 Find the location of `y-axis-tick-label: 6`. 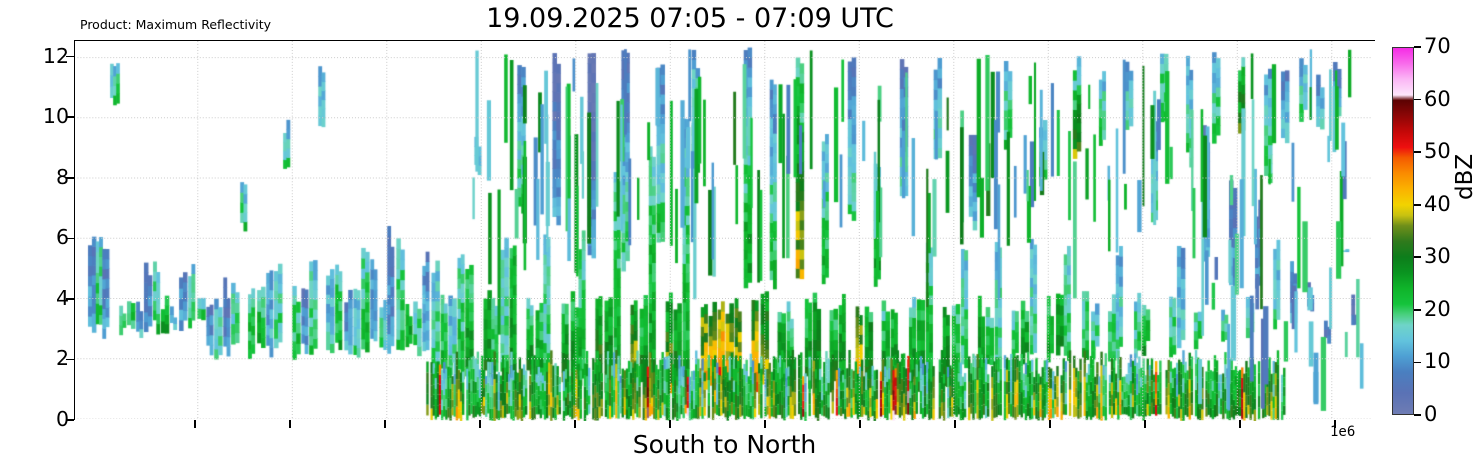

y-axis-tick-label: 6 is located at coordinates (62, 237).